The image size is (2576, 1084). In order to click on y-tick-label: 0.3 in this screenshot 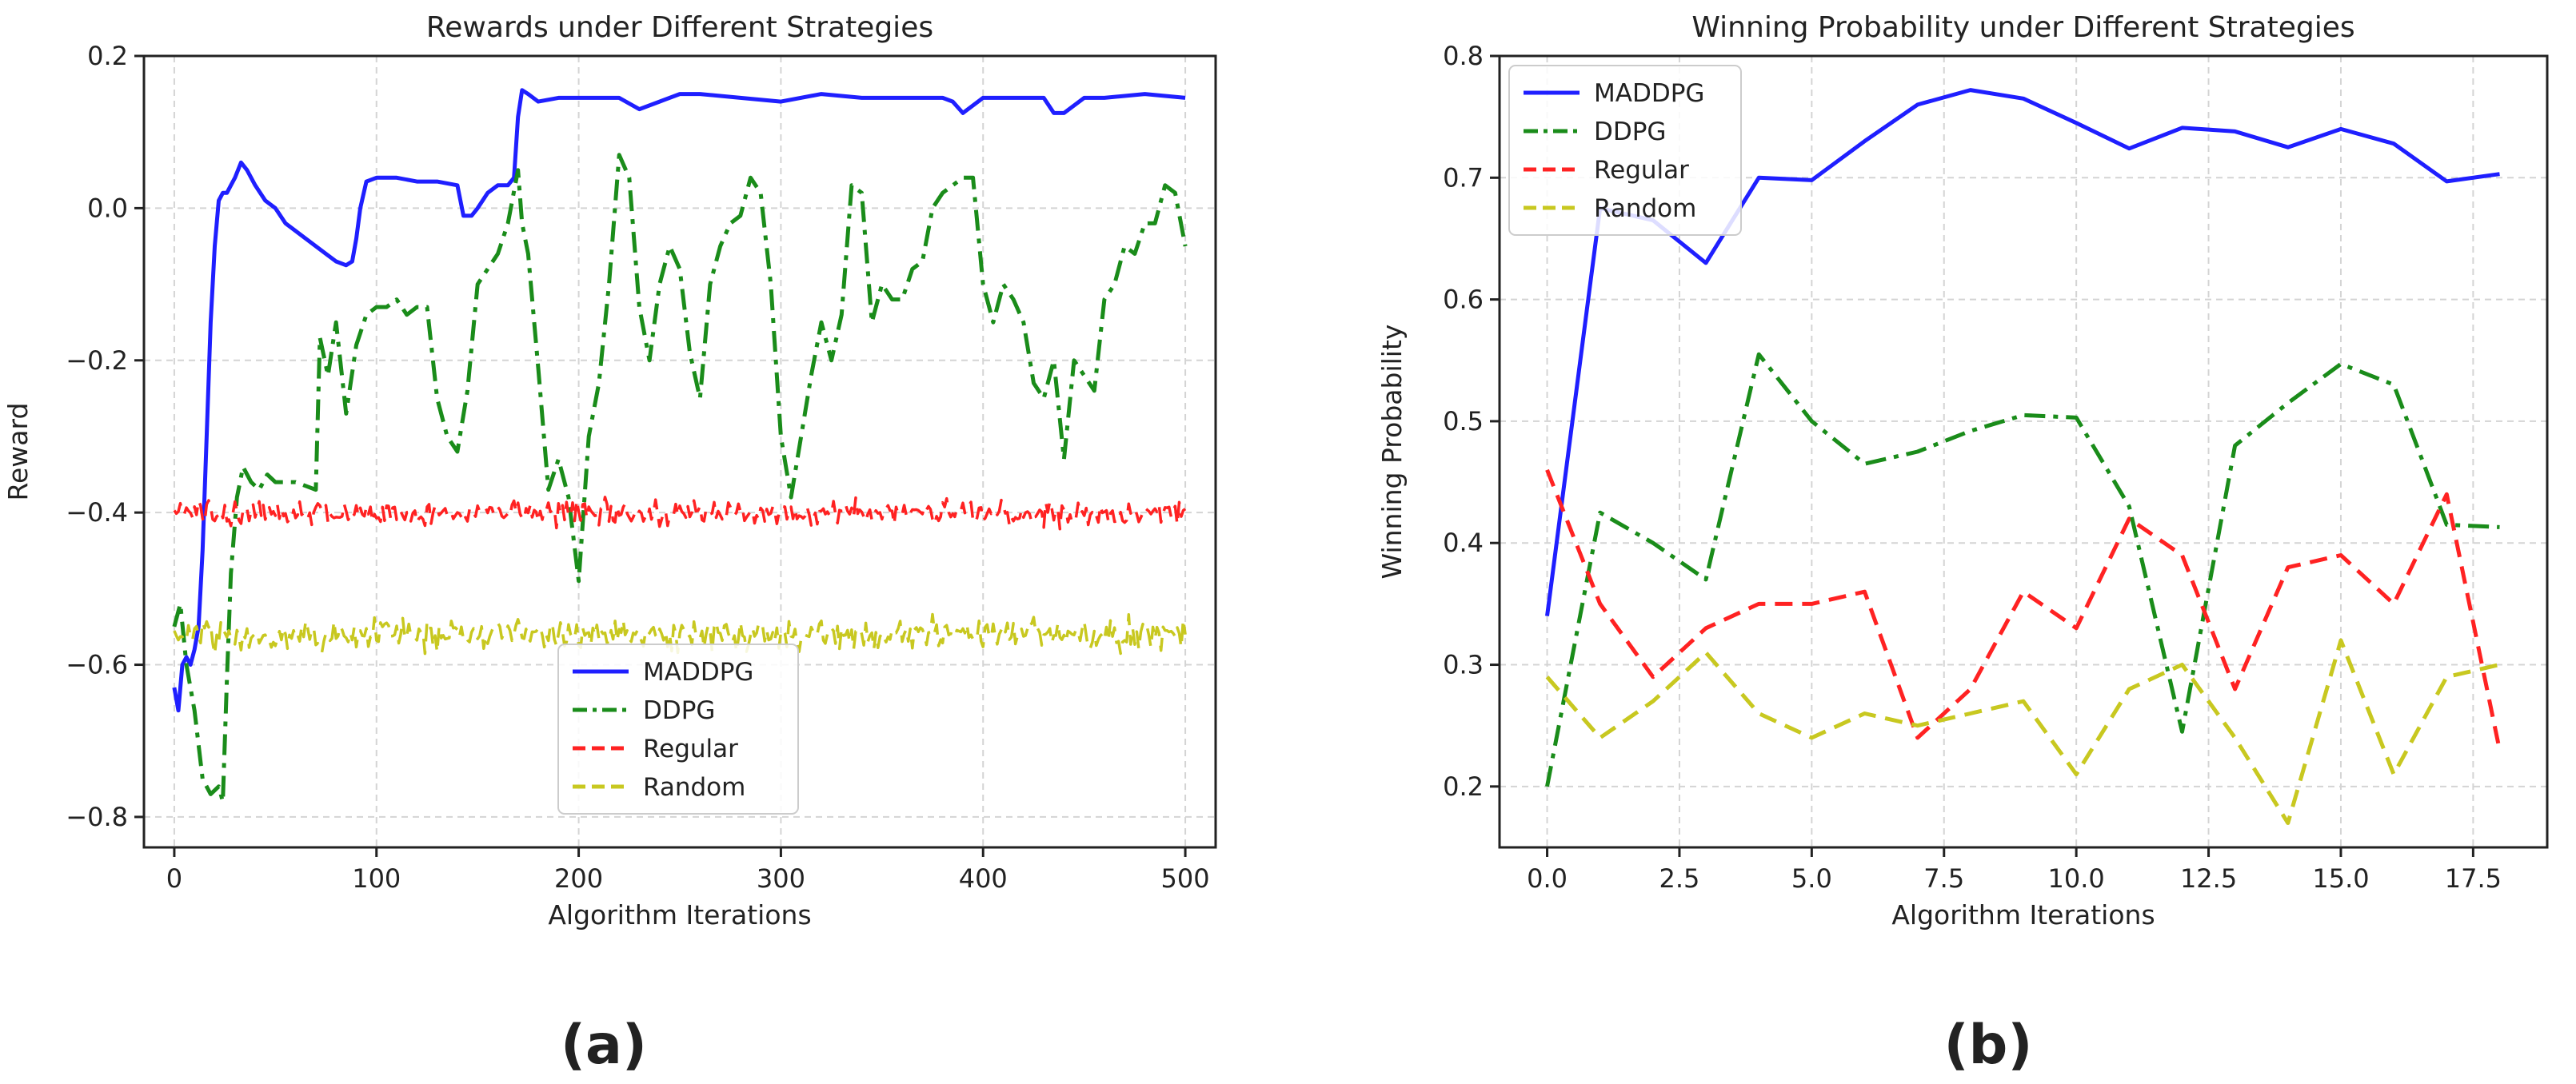, I will do `click(1464, 665)`.